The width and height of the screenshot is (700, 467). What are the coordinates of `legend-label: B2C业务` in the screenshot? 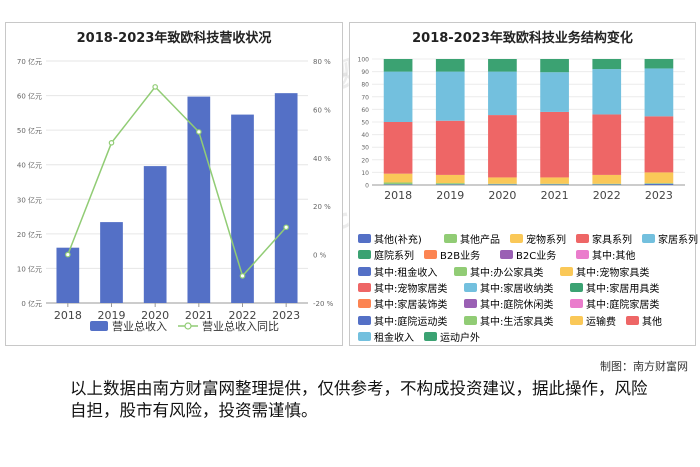 It's located at (536, 257).